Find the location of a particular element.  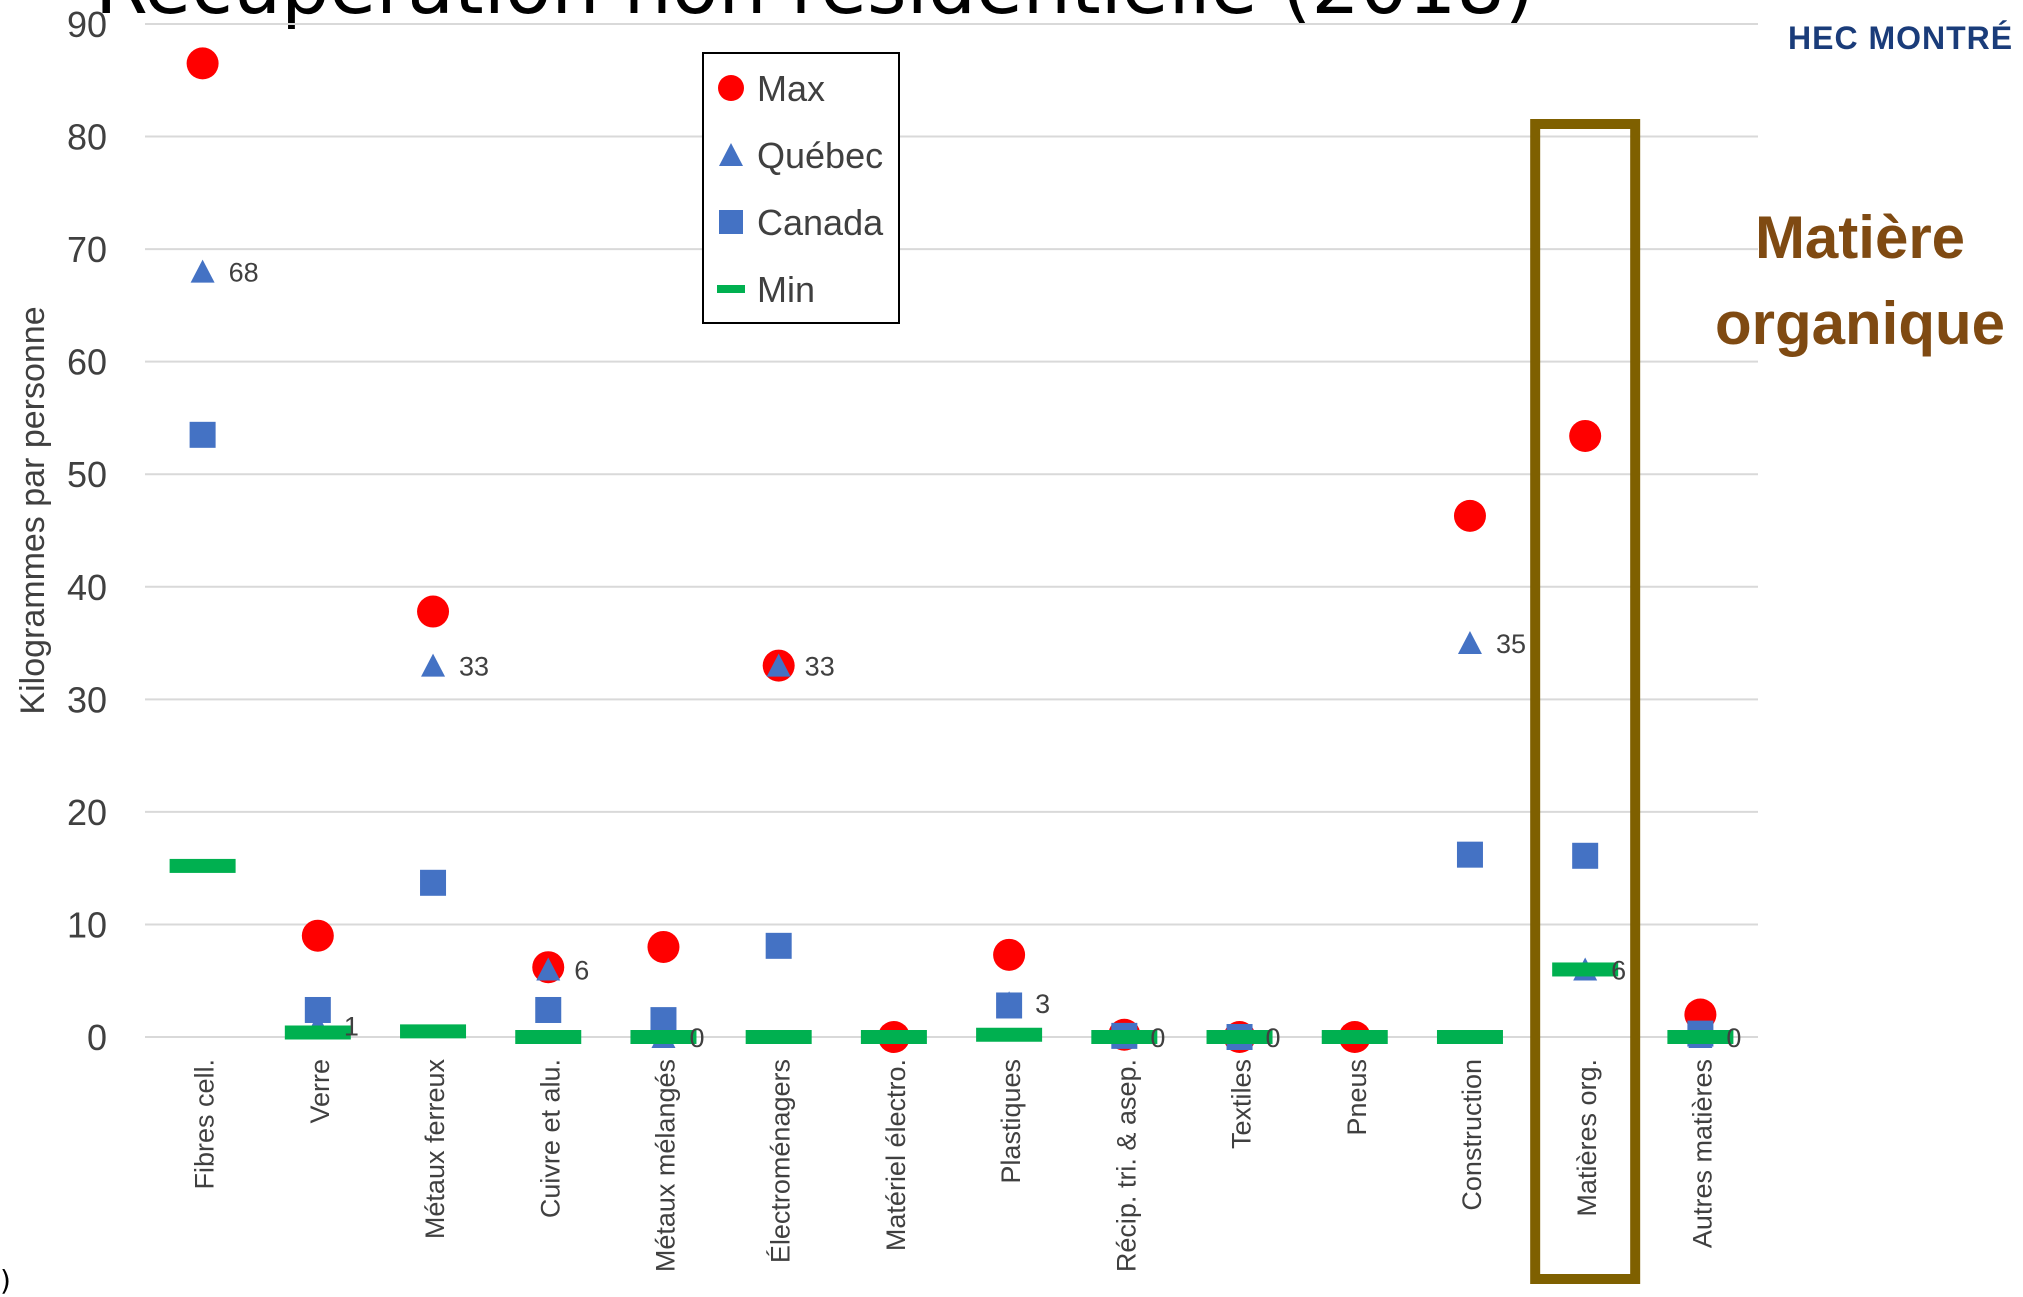

y-tick-label: 30 is located at coordinates (87, 699).